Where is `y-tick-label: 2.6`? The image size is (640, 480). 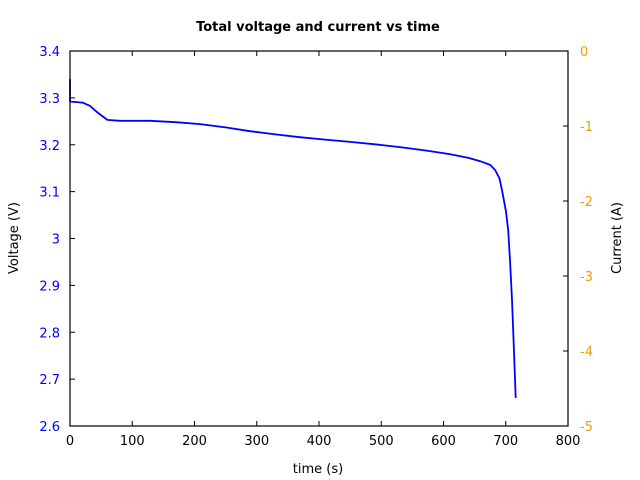
y-tick-label: 2.6 is located at coordinates (49, 427).